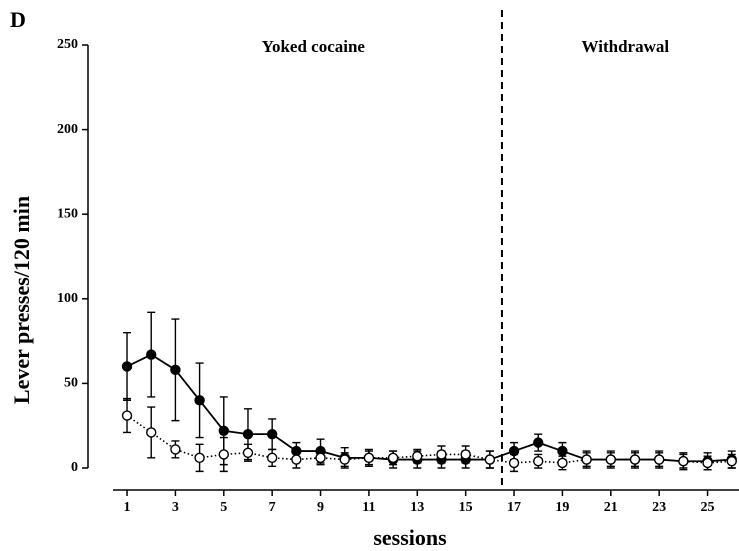  What do you see at coordinates (67, 44) in the screenshot?
I see `y-tick-label: 250` at bounding box center [67, 44].